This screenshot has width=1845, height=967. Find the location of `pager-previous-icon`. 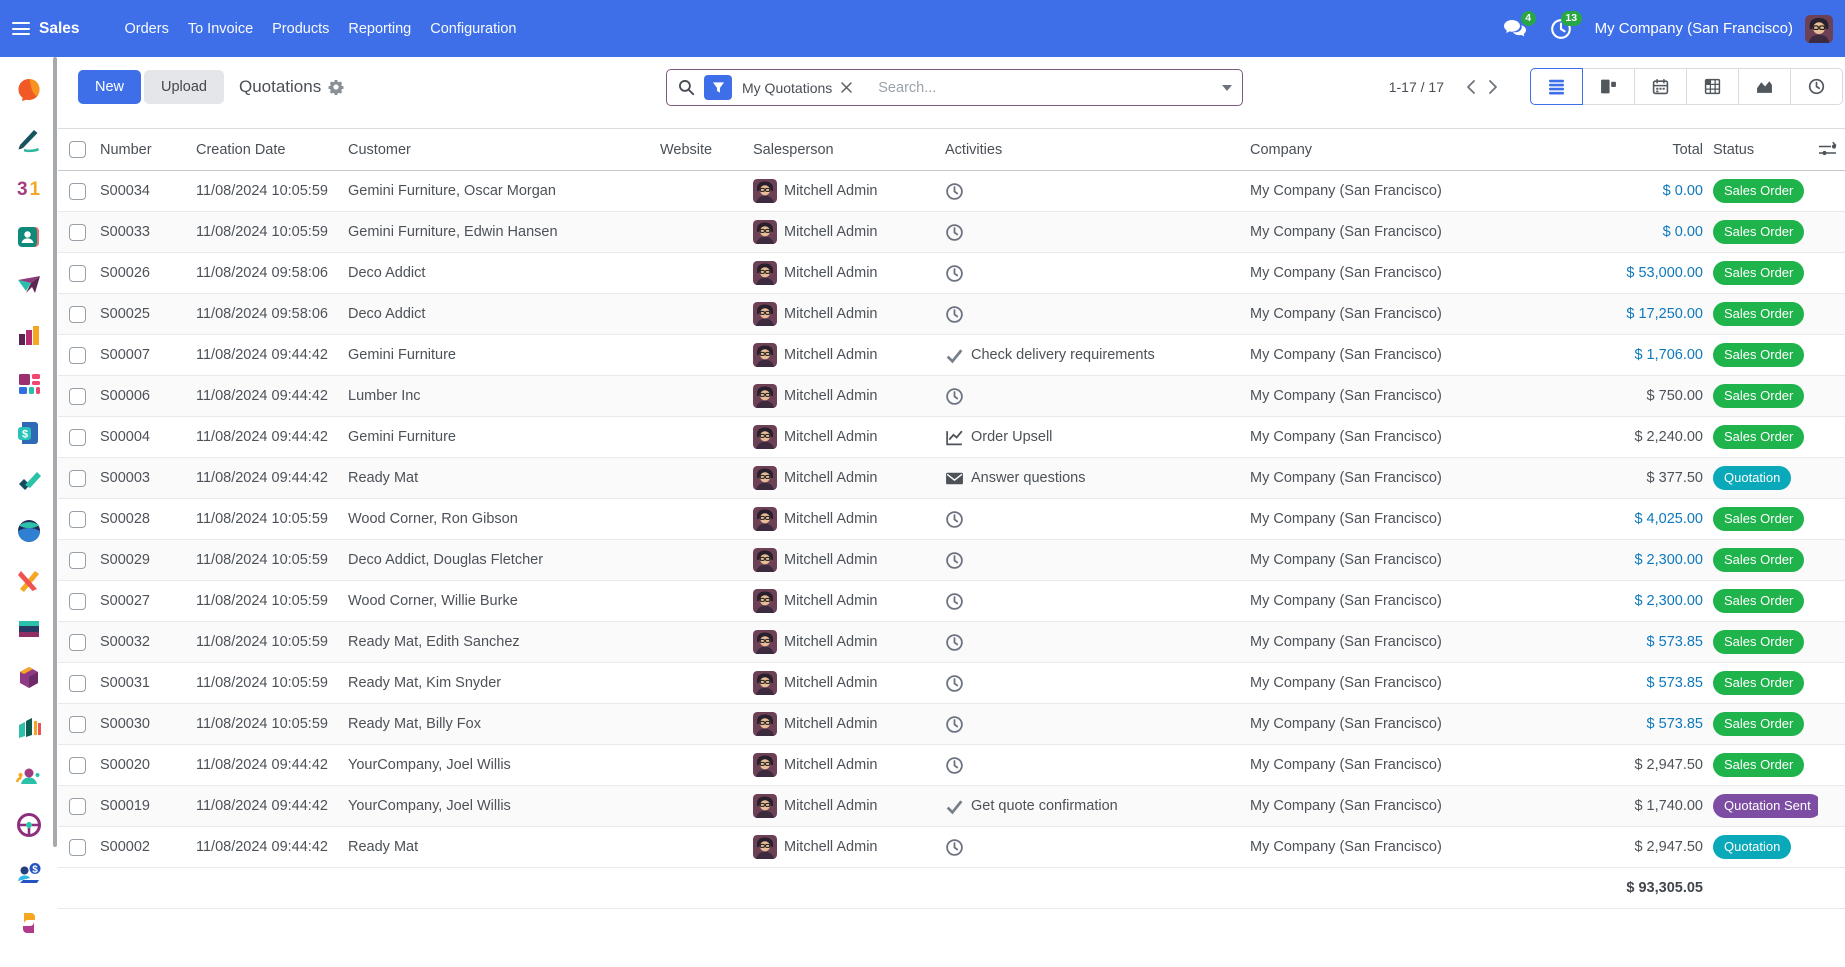

pager-previous-icon is located at coordinates (1471, 87).